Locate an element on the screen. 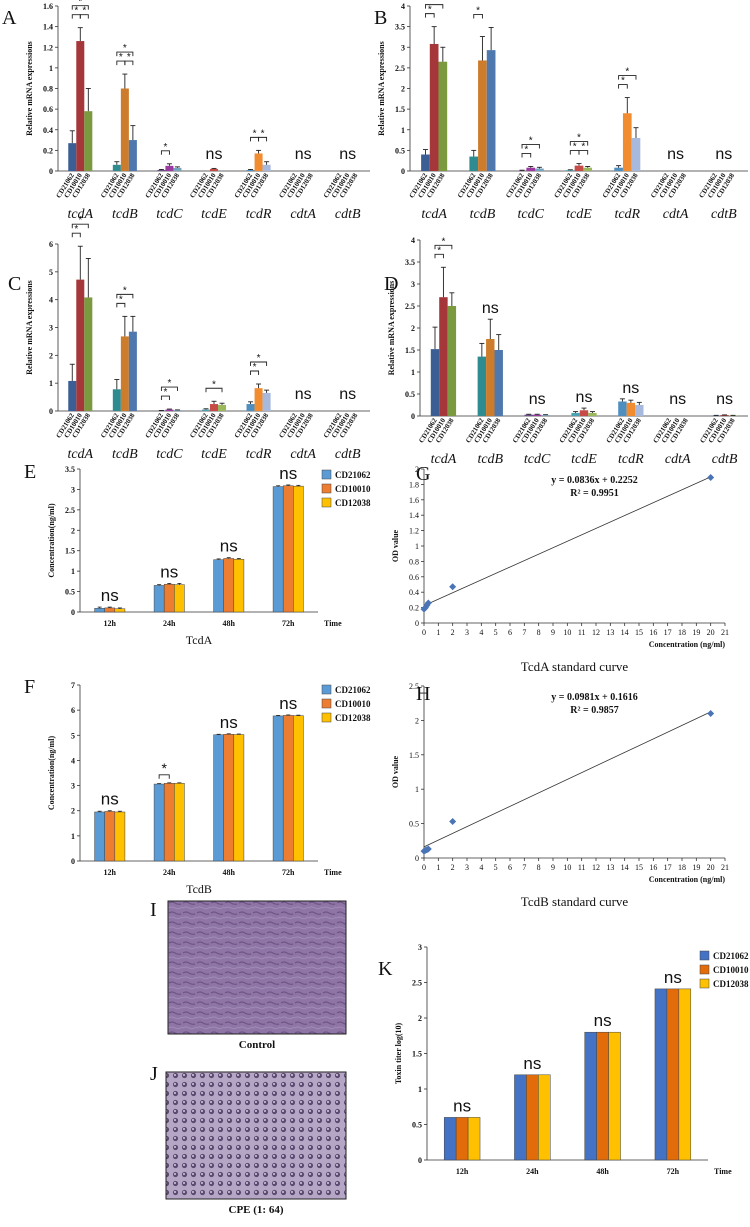 Image resolution: width=750 pixels, height=1227 pixels. x-tick-label: 17 is located at coordinates (668, 867).